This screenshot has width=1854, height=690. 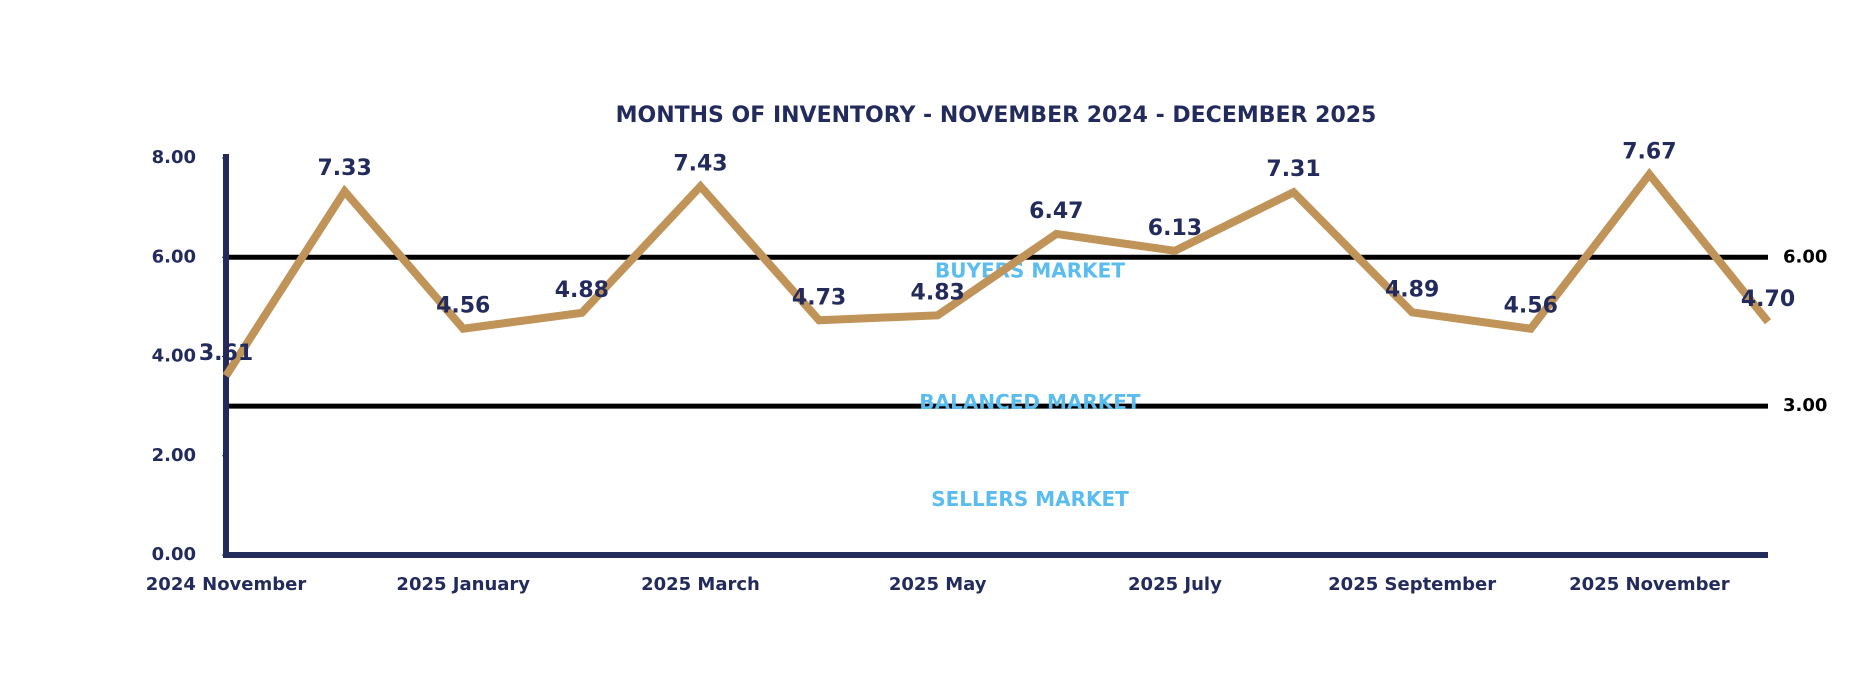 I want to click on data-label: 4.89, so click(x=1412, y=289).